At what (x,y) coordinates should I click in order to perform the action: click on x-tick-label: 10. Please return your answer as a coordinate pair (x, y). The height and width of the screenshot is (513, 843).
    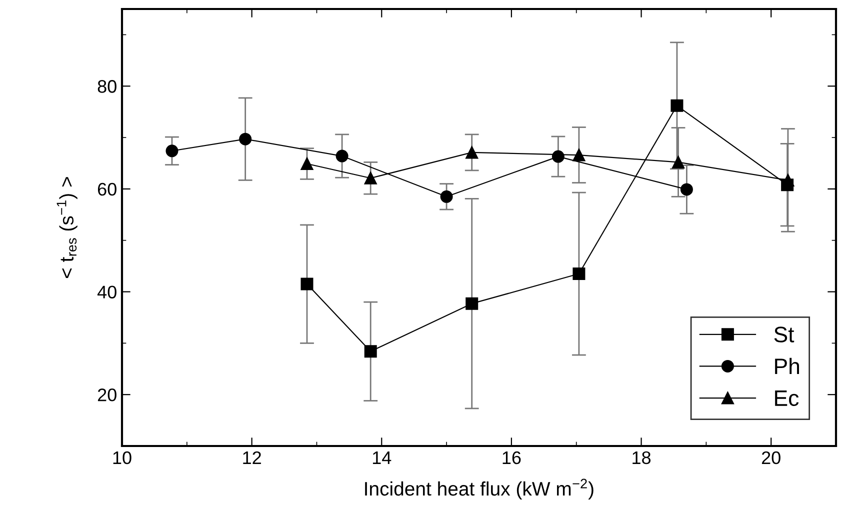
    Looking at the image, I should click on (122, 457).